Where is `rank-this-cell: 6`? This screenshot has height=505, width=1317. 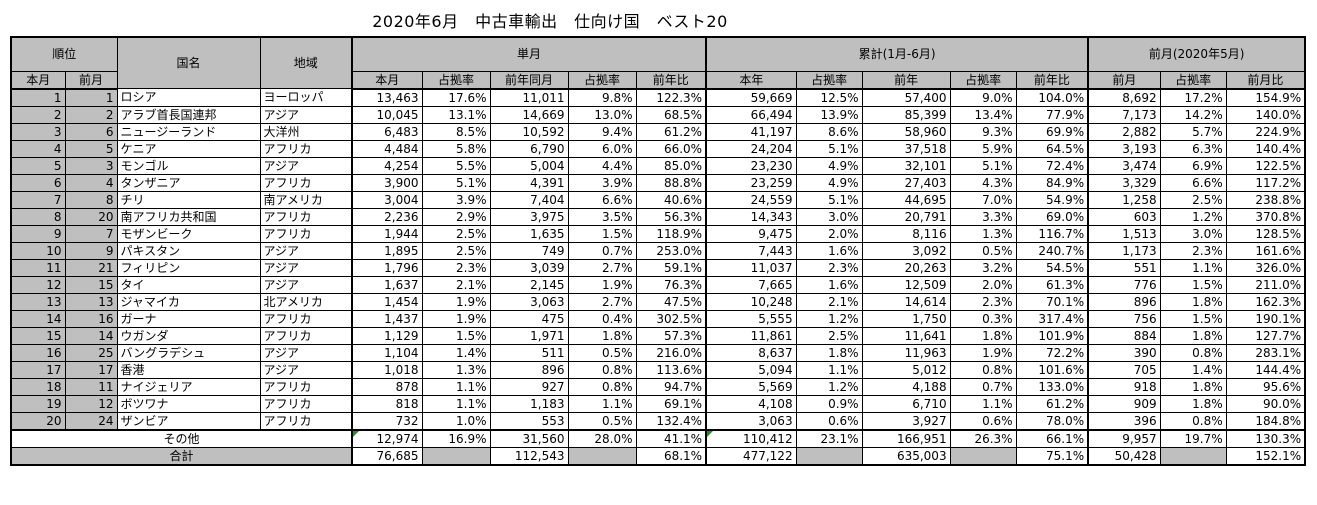 rank-this-cell: 6 is located at coordinates (38, 182).